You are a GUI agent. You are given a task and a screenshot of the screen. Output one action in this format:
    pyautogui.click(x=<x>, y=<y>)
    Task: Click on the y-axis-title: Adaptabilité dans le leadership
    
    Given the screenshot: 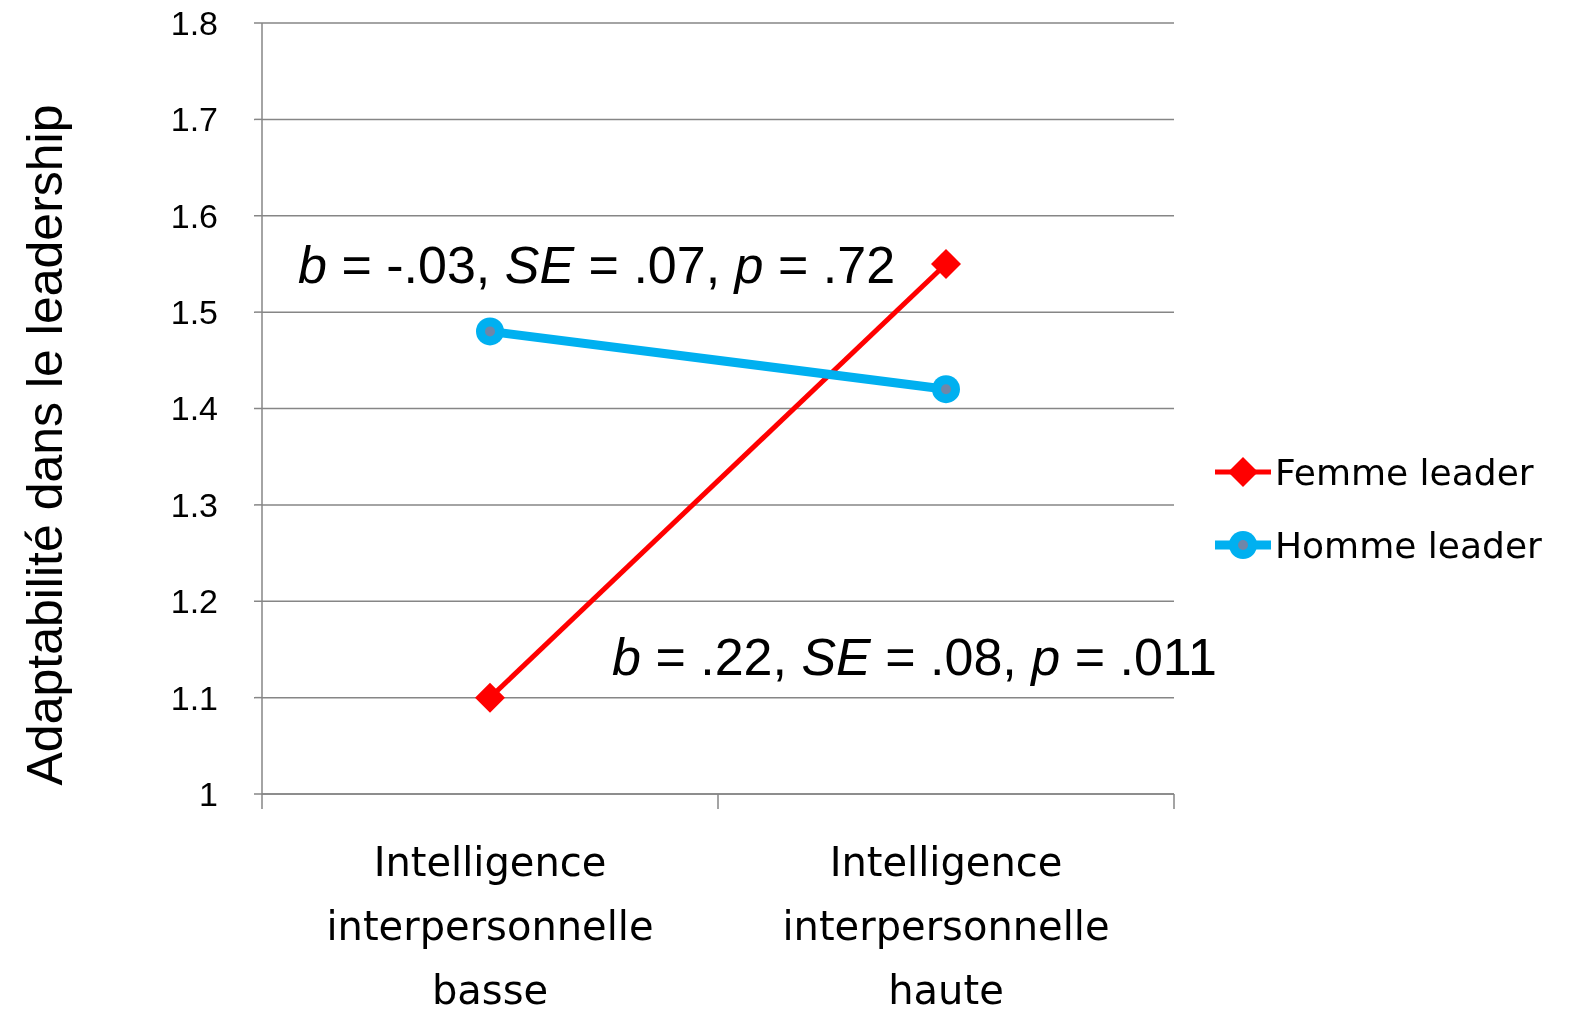 What is the action you would take?
    pyautogui.click(x=45, y=445)
    